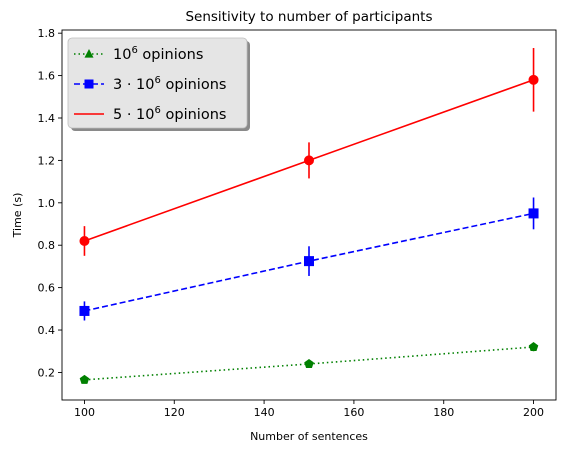 This screenshot has height=453, width=570. I want to click on legend-box, so click(157, 83).